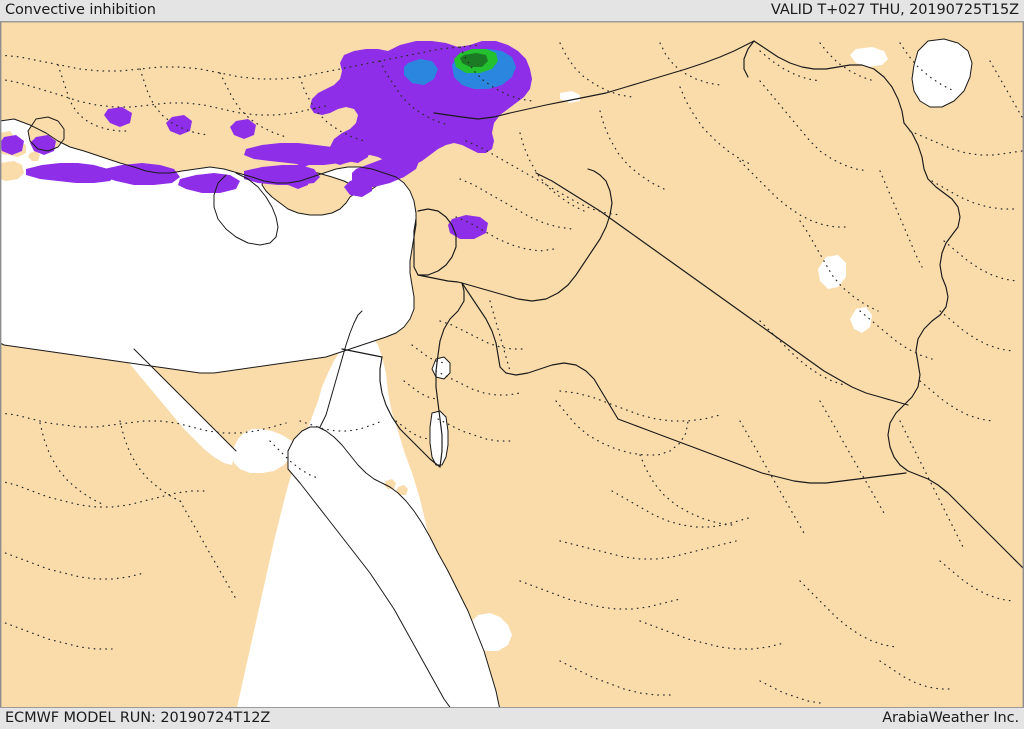  What do you see at coordinates (266, 140) in the screenshot?
I see `cin-field-group` at bounding box center [266, 140].